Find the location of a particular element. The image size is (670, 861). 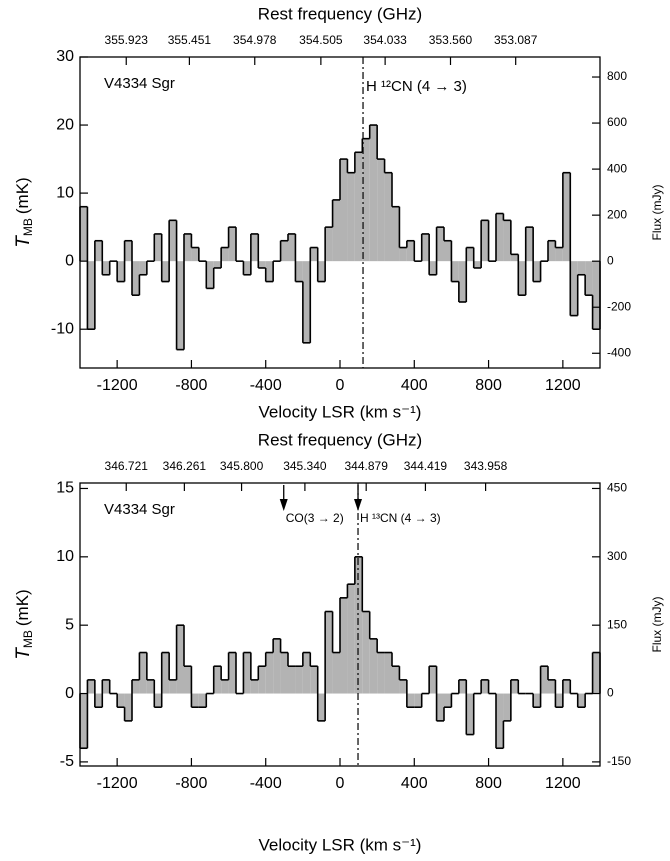

y-tick-label: -10 is located at coordinates (62, 328).